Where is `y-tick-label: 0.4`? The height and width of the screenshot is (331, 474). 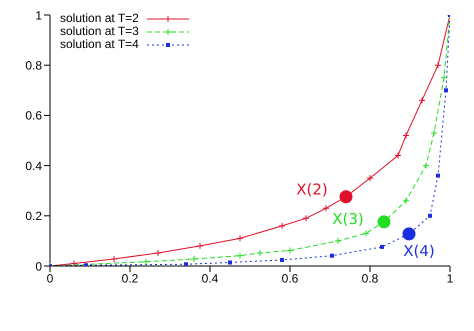
y-tick-label: 0.4 is located at coordinates (33, 165).